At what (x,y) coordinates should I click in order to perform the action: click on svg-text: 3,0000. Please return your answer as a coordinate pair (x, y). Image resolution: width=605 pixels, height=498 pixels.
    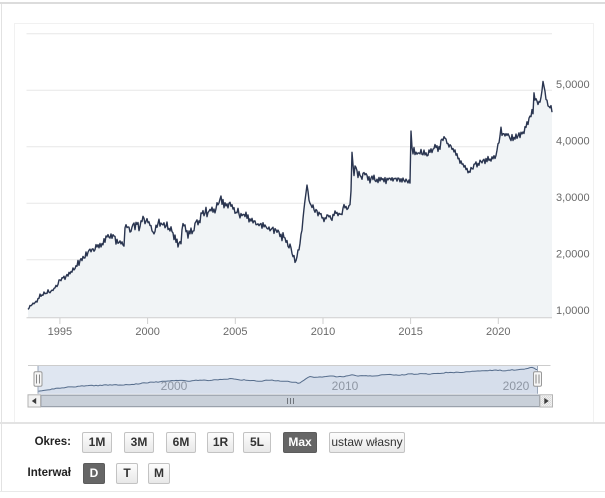
    Looking at the image, I should click on (573, 198).